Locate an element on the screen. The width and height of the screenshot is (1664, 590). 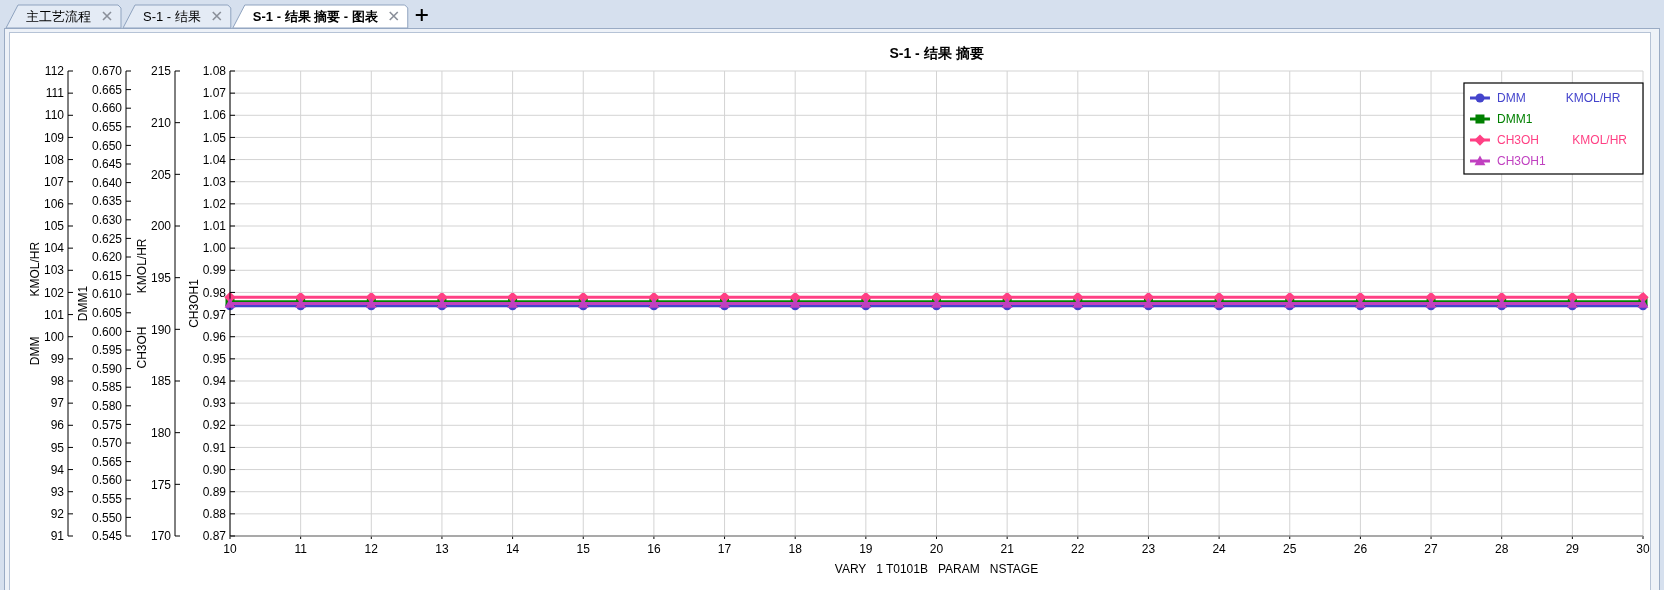
y-tick-label: 0.96 is located at coordinates (214, 336).